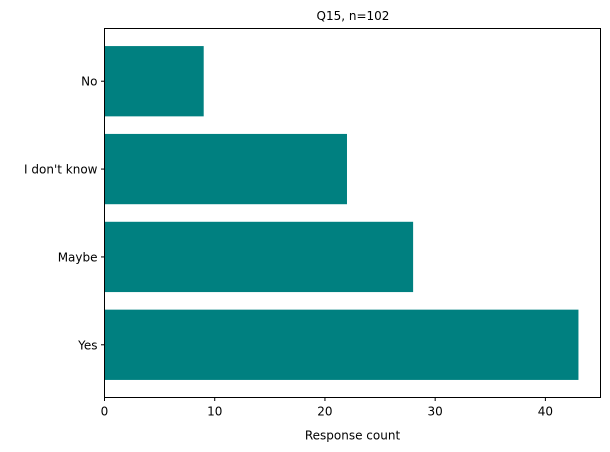 The image size is (610, 452). Describe the element at coordinates (324, 412) in the screenshot. I see `x-tick-label: 20` at that location.